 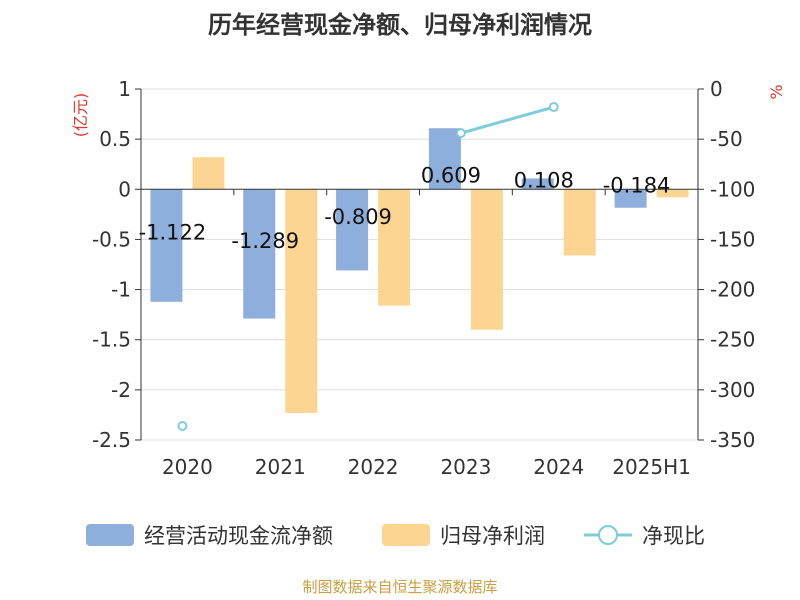 What do you see at coordinates (115, 139) in the screenshot?
I see `left-tick-label: 0.5` at bounding box center [115, 139].